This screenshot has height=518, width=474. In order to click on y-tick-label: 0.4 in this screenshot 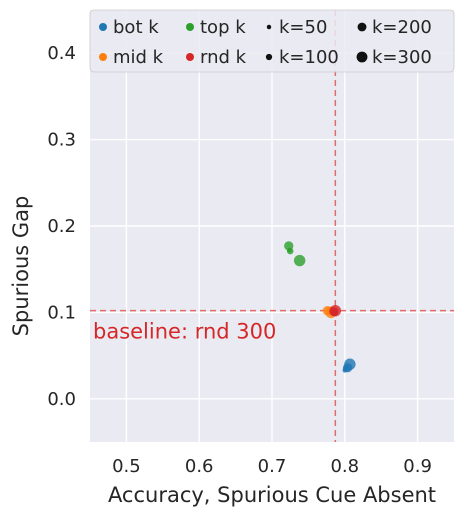, I will do `click(61, 53)`.